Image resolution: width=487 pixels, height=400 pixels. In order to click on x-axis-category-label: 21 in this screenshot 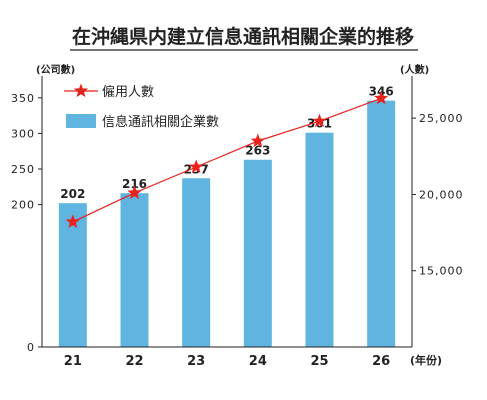, I will do `click(73, 361)`.